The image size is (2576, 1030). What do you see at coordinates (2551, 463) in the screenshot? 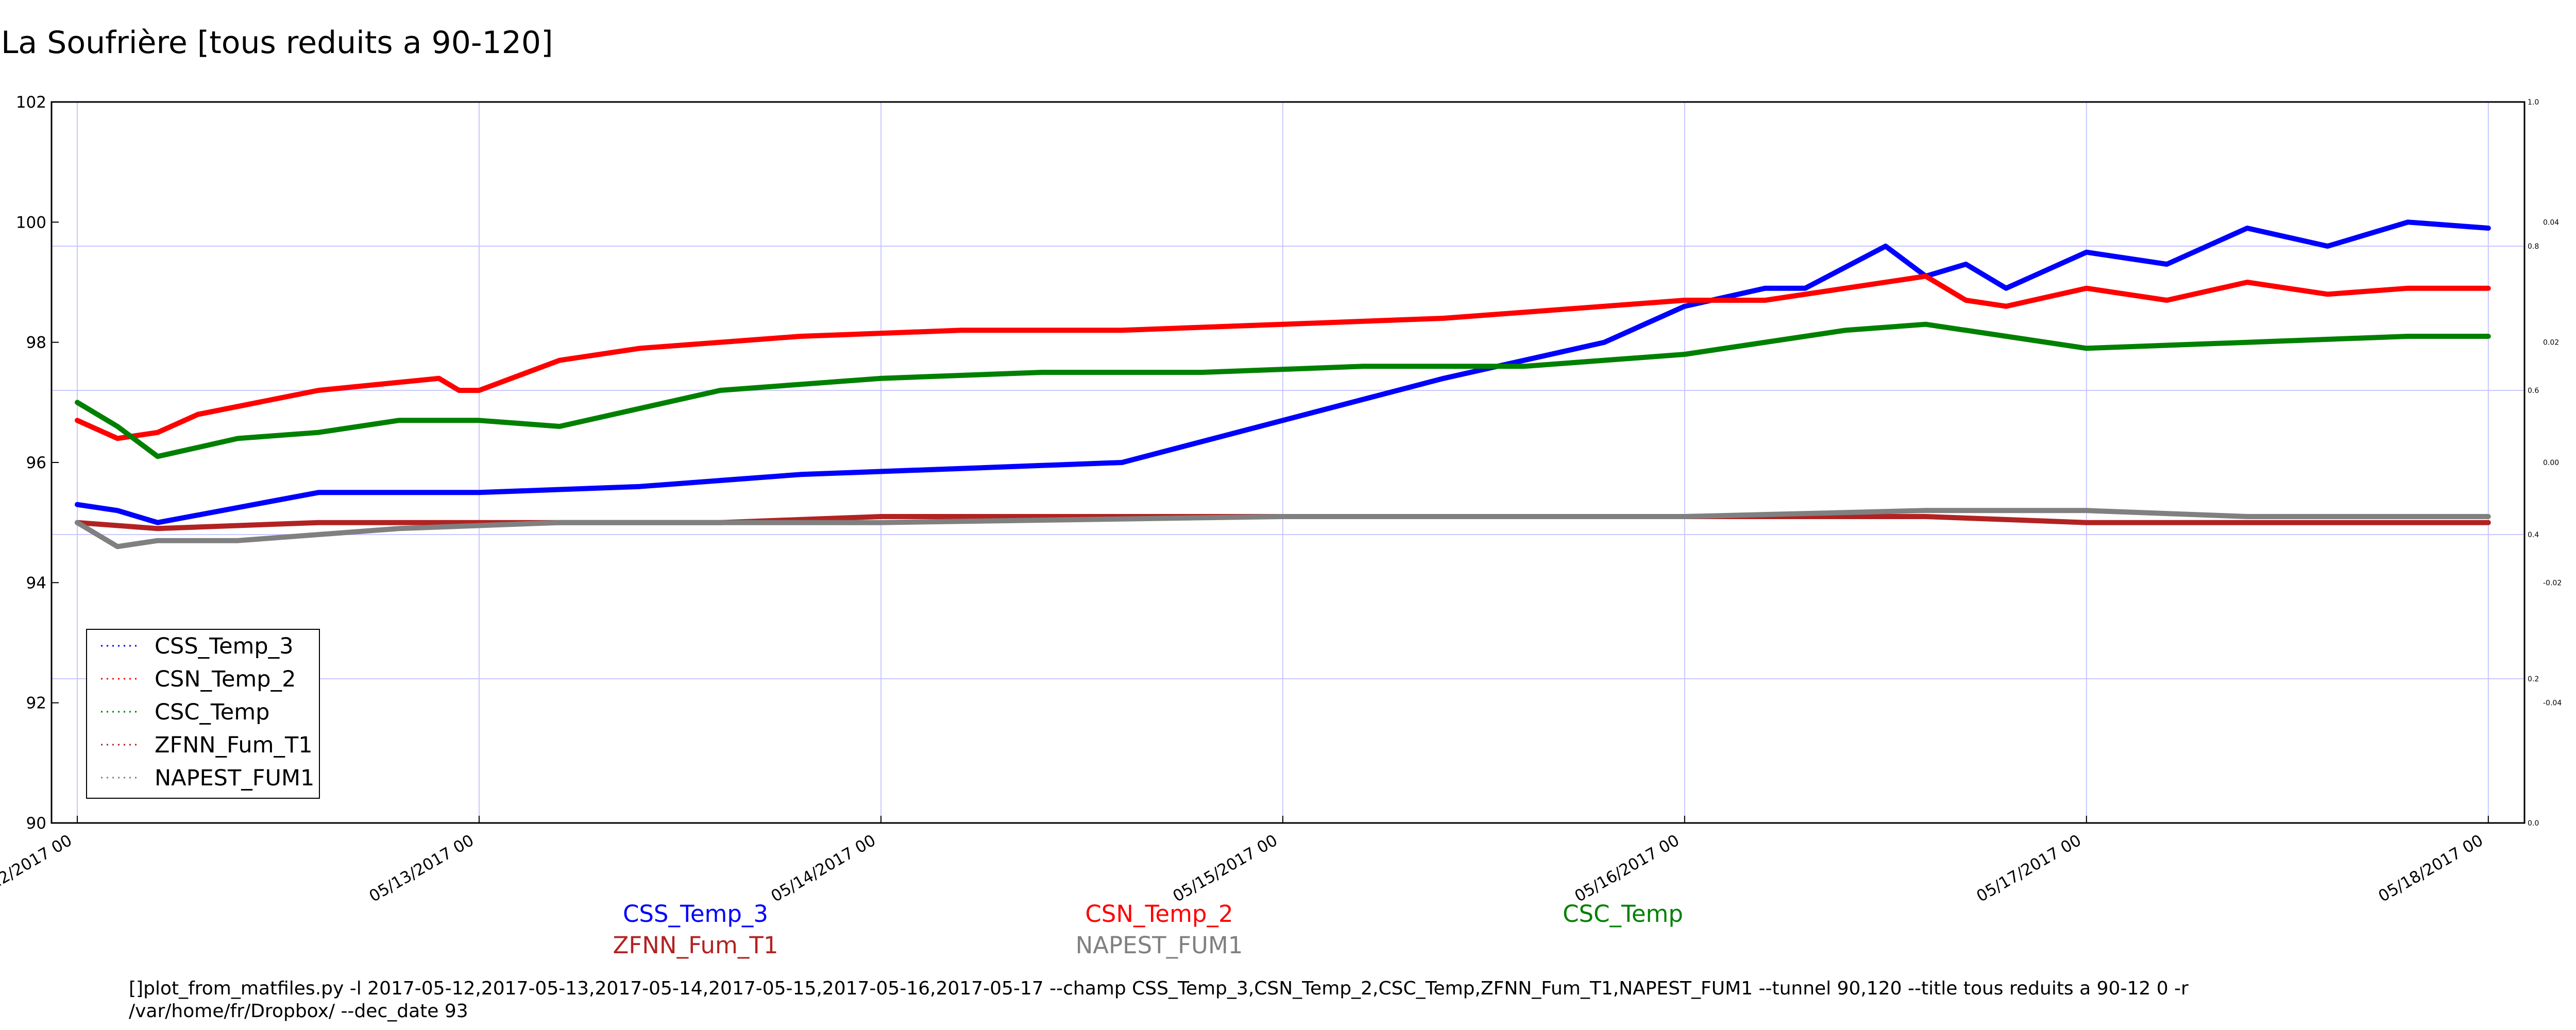
I see `right-minor-tick-label: 0.00` at bounding box center [2551, 463].